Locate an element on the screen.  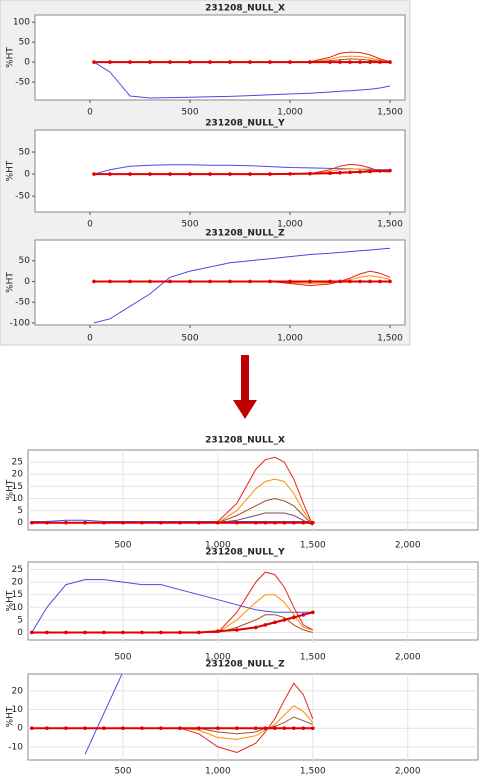
x-tick-label: 2,000 is located at coordinates (408, 772).